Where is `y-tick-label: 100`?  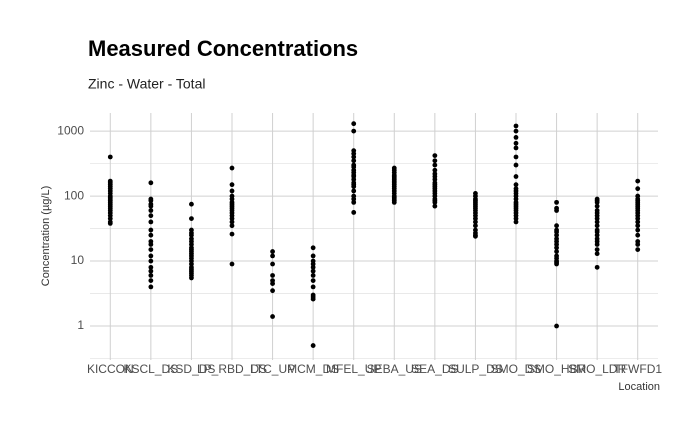 y-tick-label: 100 is located at coordinates (74, 195).